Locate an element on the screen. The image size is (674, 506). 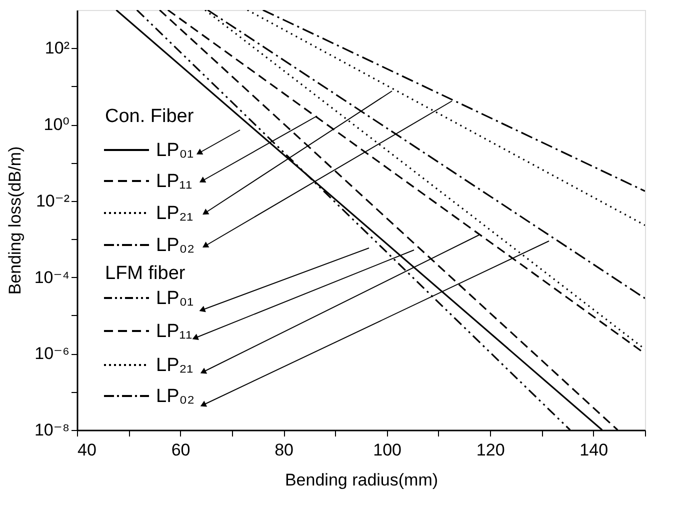
x-tick-label: 80 is located at coordinates (284, 450).